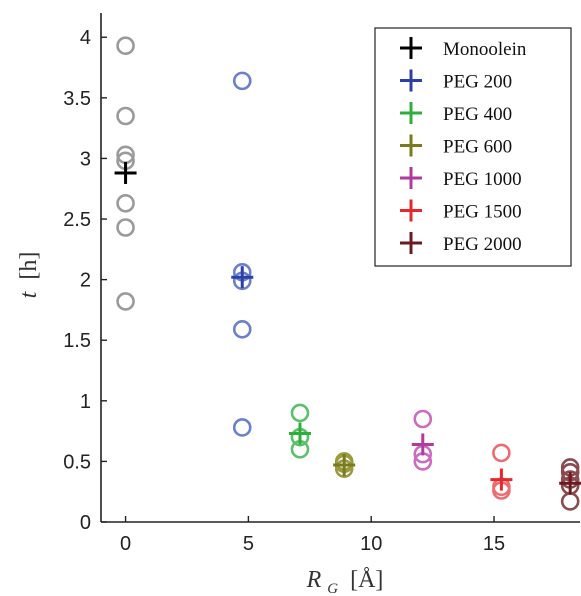 The width and height of the screenshot is (581, 596). I want to click on x-tick-label-2: 10, so click(371, 544).